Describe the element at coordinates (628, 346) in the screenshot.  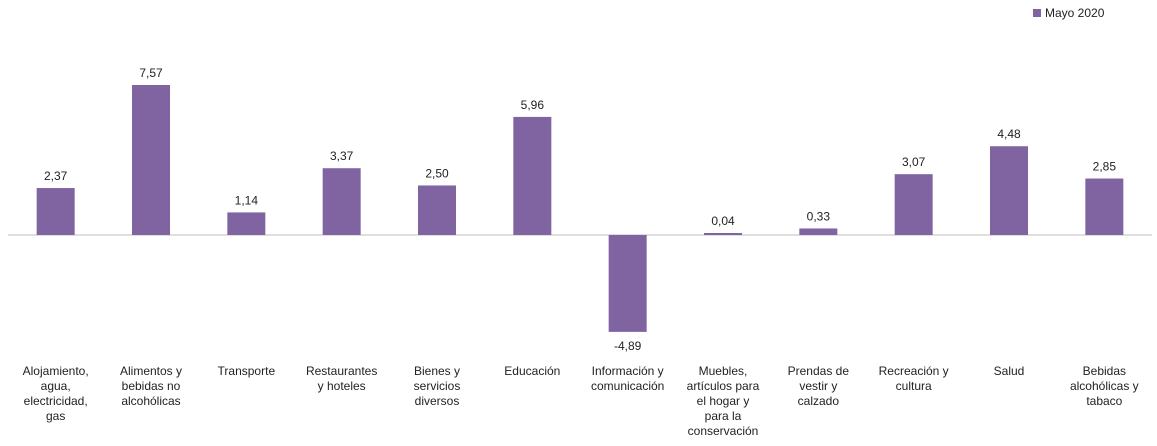
I see `data-label: -4,89` at that location.